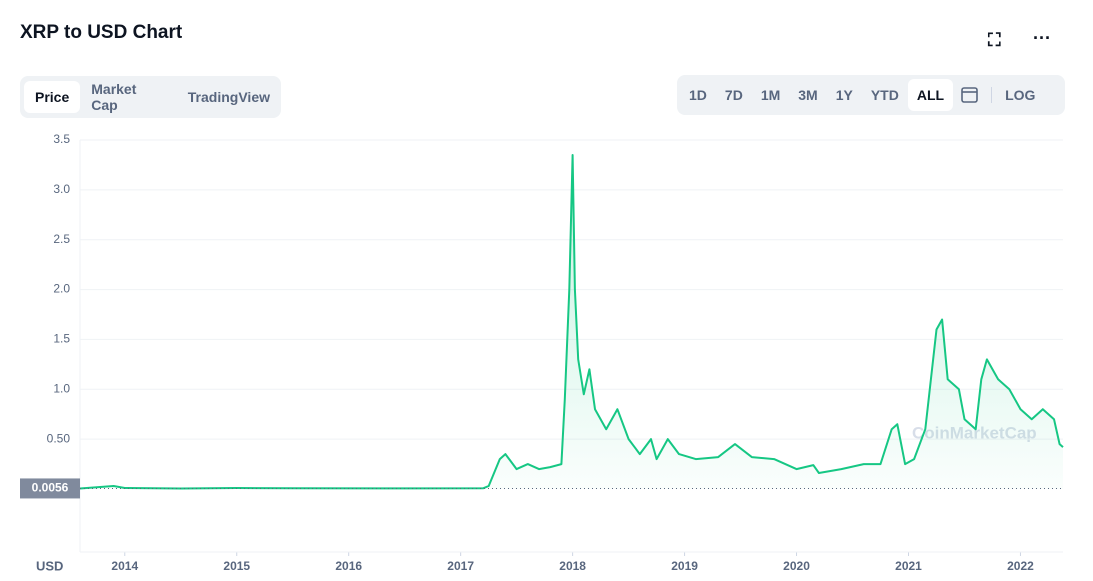 Image resolution: width=1093 pixels, height=581 pixels. Describe the element at coordinates (61, 289) in the screenshot. I see `y-tick-label: 2.0` at that location.